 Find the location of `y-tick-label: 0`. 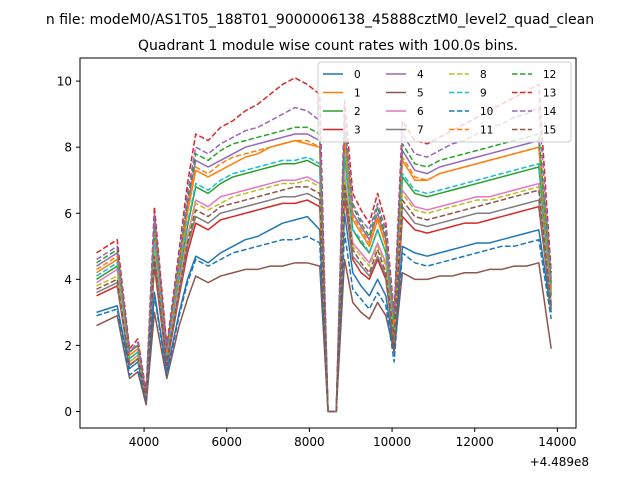

y-tick-label: 0 is located at coordinates (68, 412).